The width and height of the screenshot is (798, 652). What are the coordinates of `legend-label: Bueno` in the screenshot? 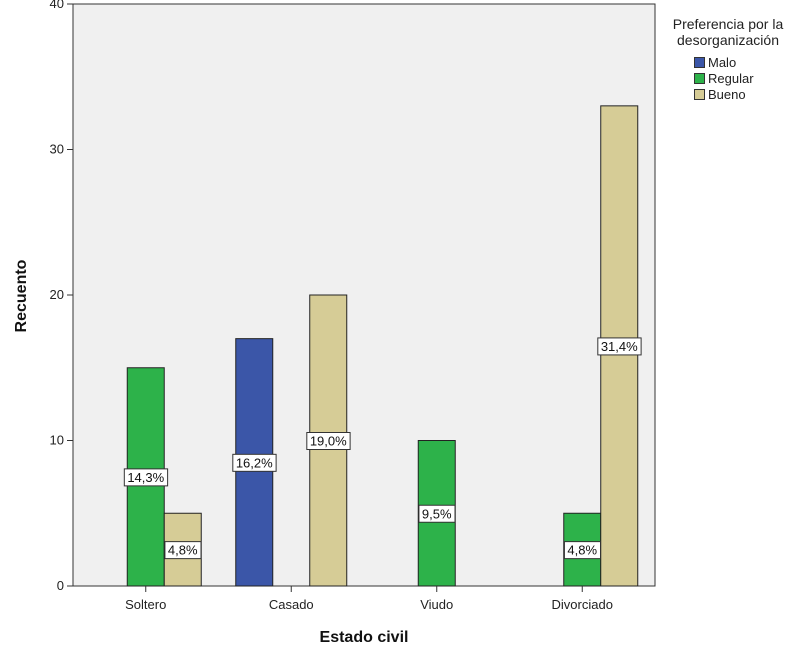 It's located at (727, 94).